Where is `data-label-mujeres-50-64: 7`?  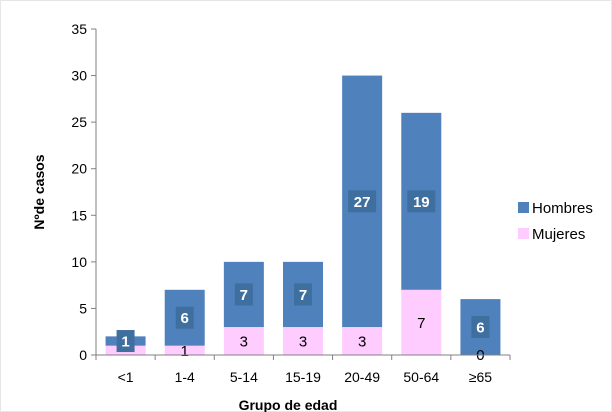
data-label-mujeres-50-64: 7 is located at coordinates (421, 323).